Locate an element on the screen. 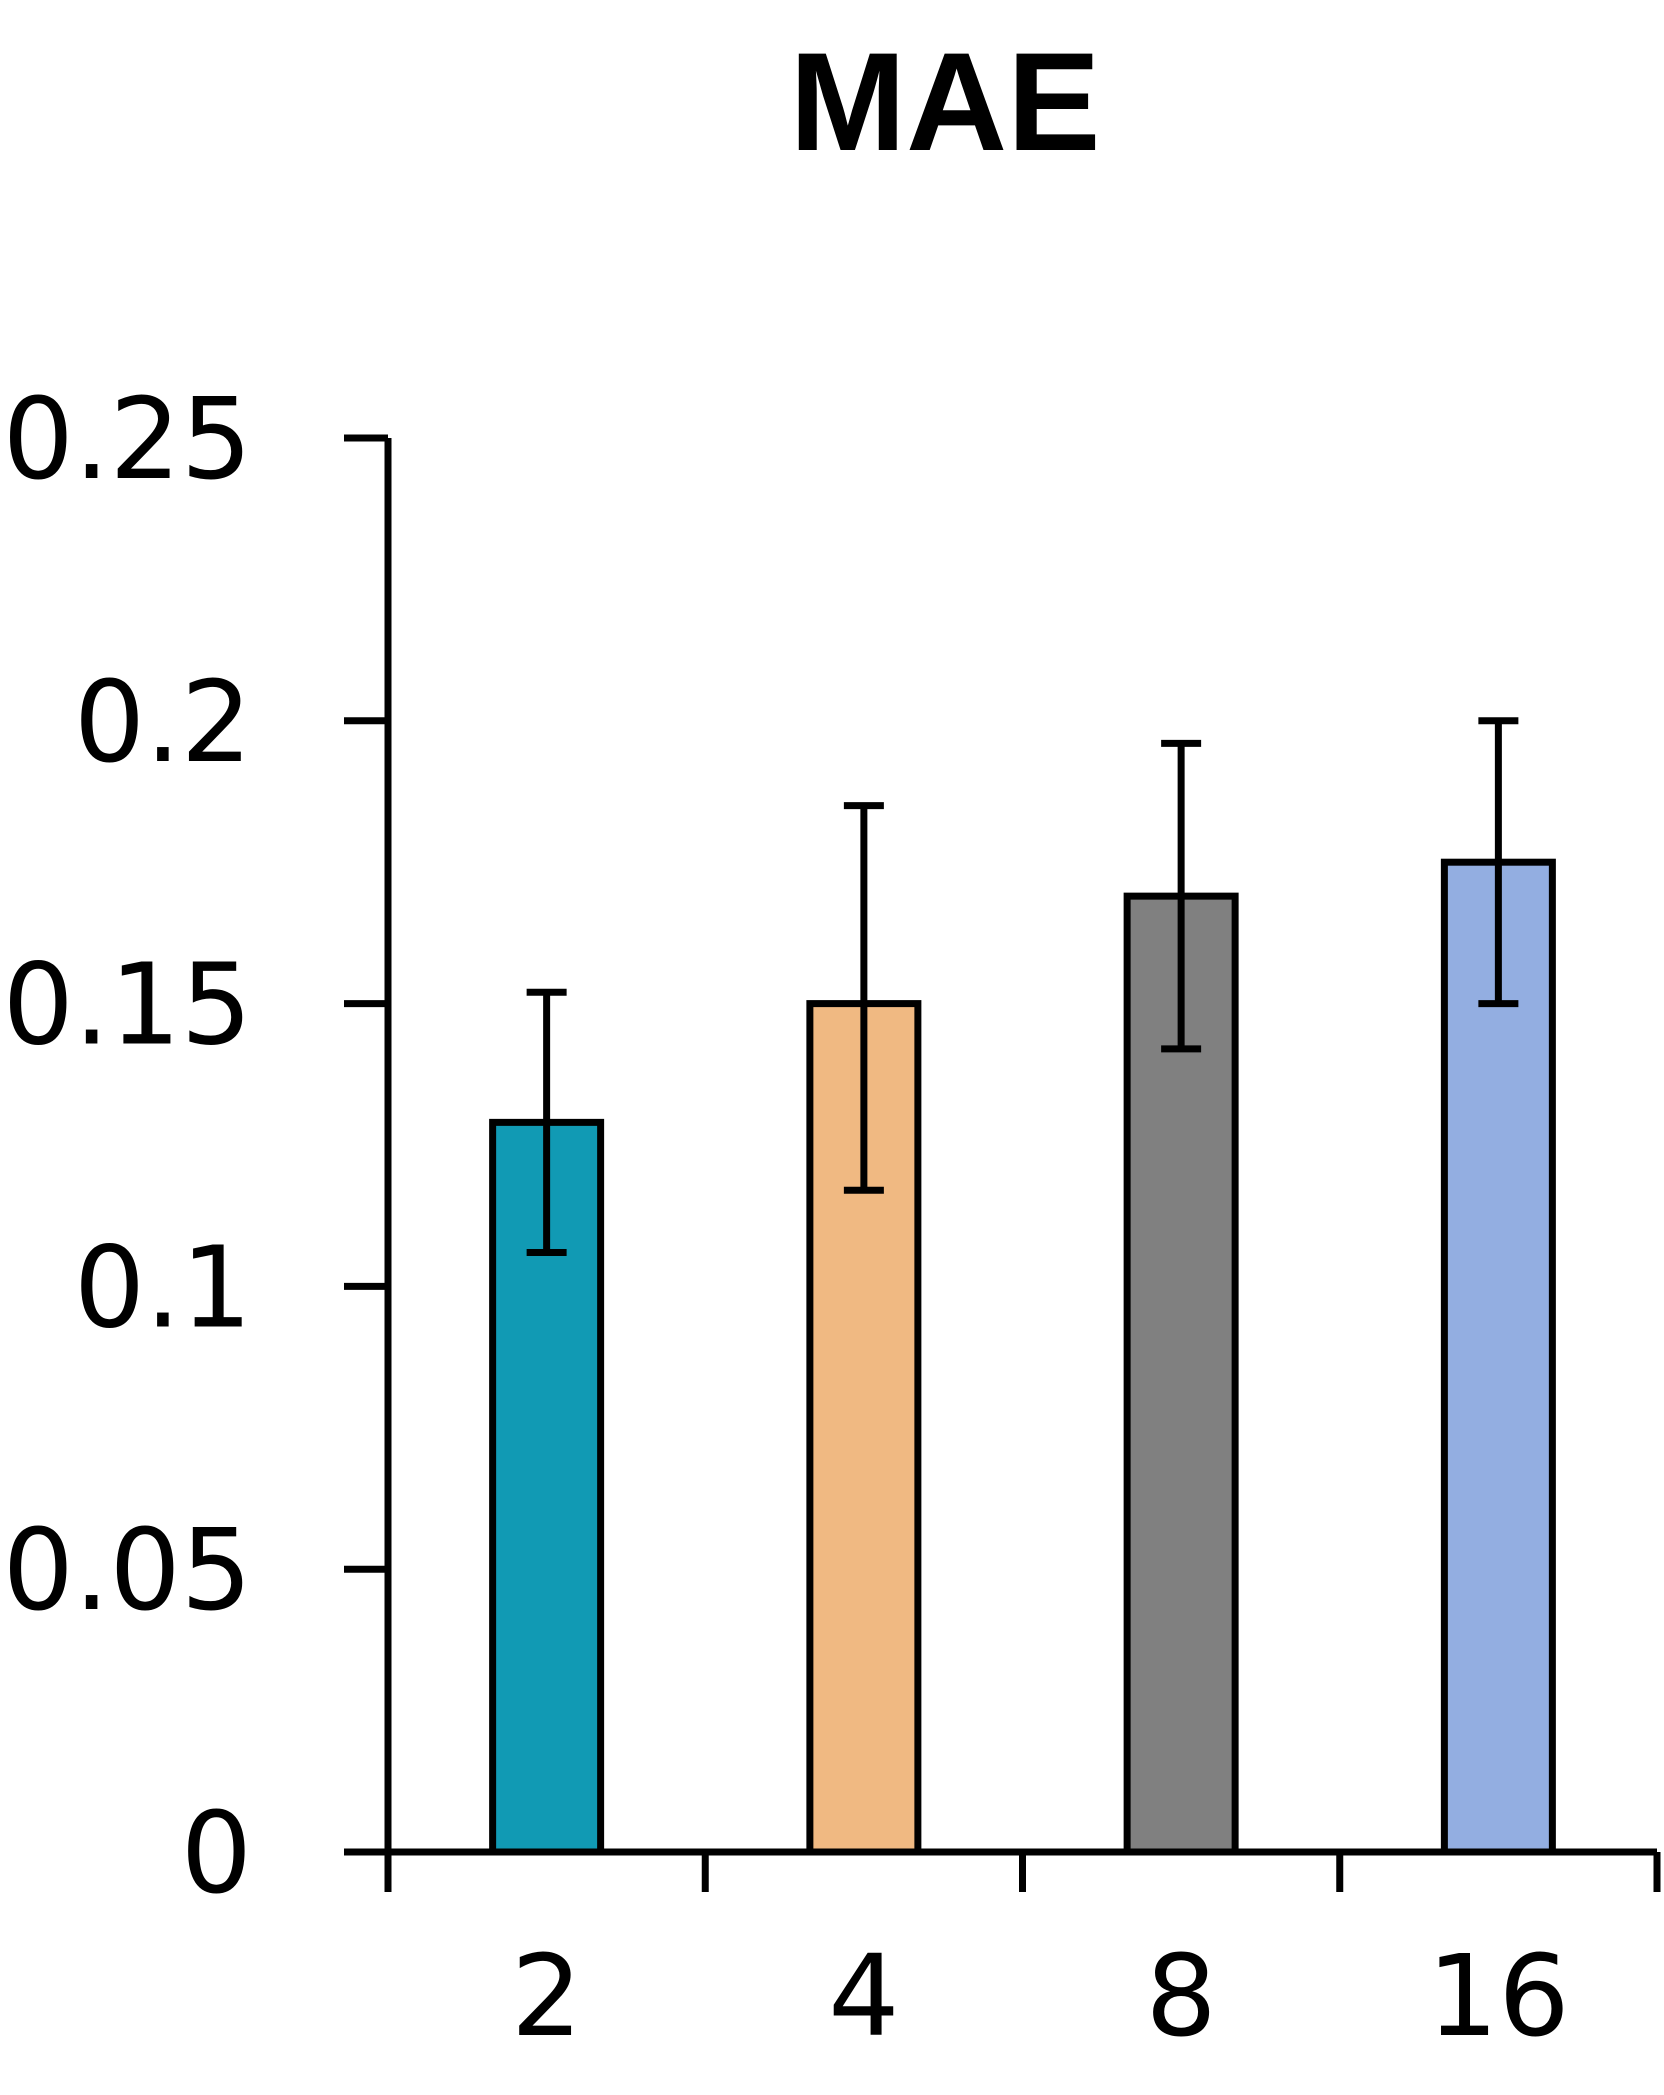 The image size is (1664, 2095). y-tick-label-0: 0 is located at coordinates (216, 1854).